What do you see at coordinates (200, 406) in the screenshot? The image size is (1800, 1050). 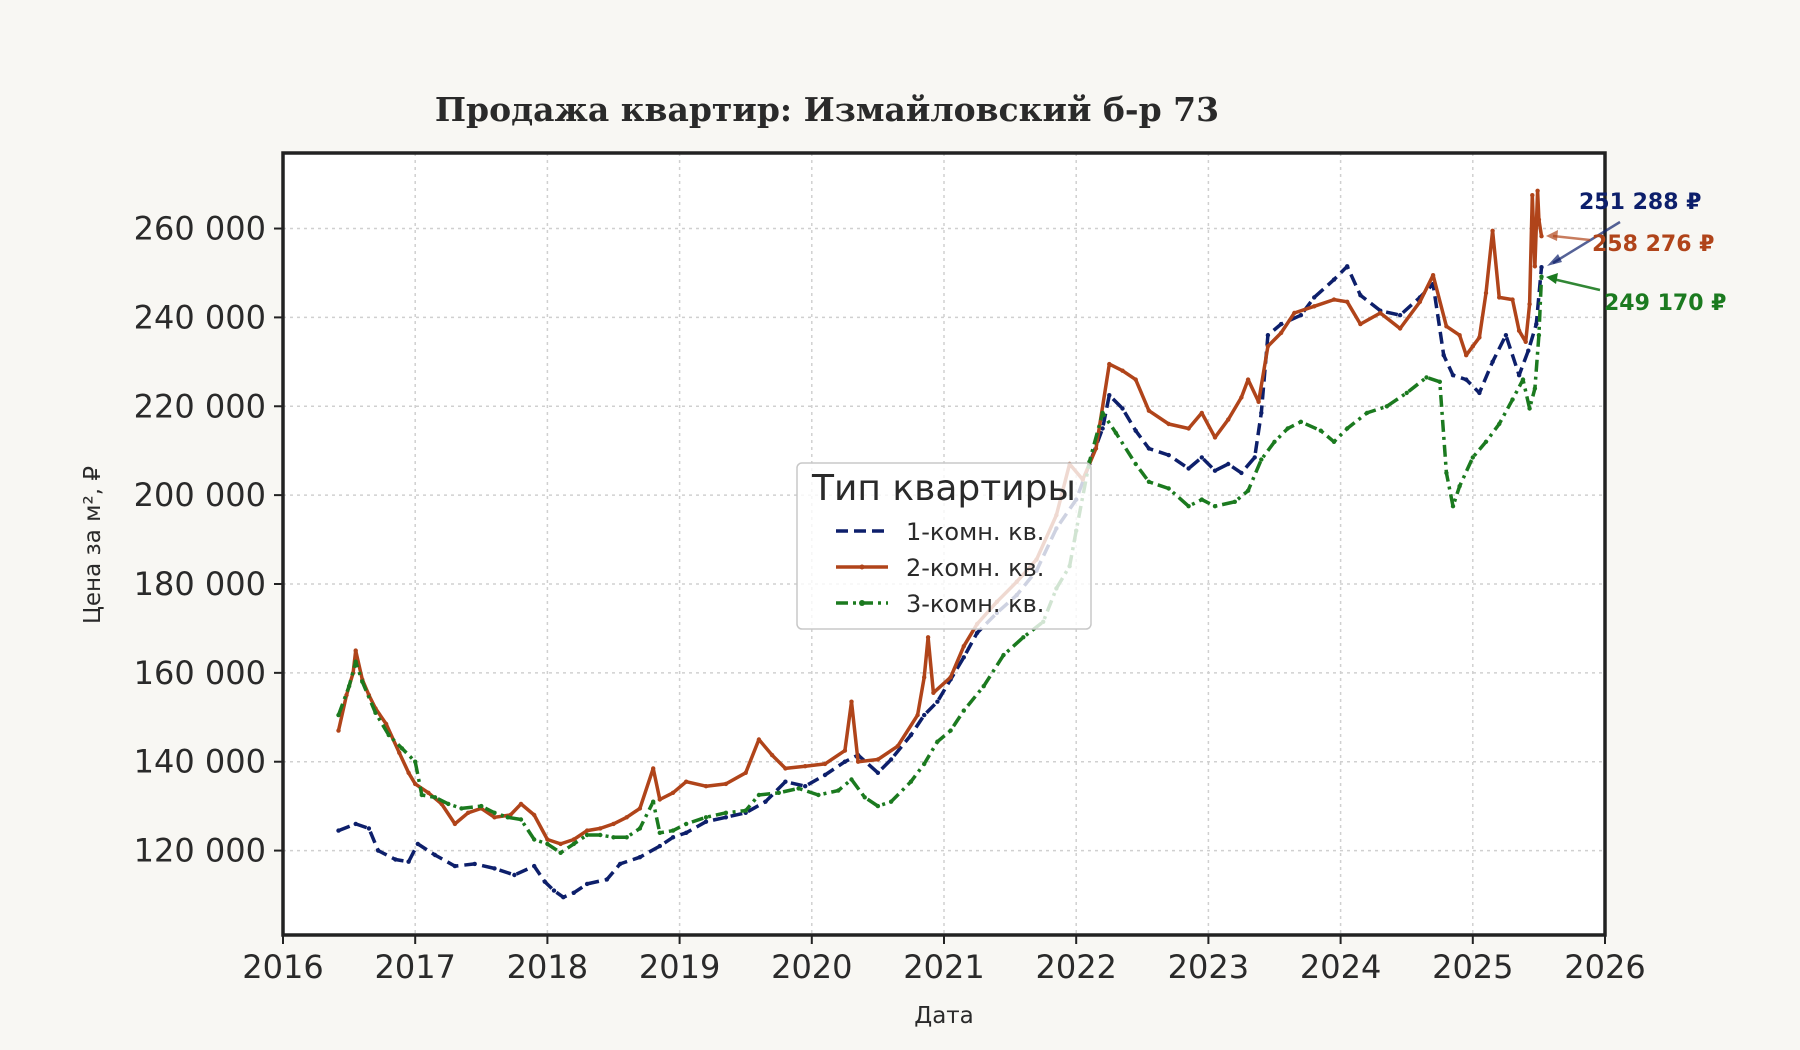 I see `y-tick-label: 220 000` at bounding box center [200, 406].